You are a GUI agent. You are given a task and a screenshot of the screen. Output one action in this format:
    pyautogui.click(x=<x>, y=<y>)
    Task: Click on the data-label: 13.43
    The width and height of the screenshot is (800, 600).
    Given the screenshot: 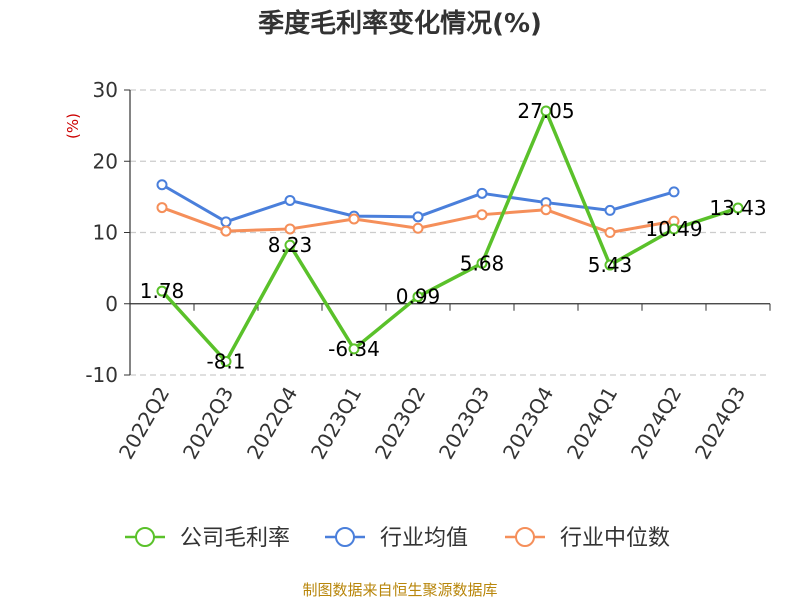 What is the action you would take?
    pyautogui.click(x=737, y=208)
    